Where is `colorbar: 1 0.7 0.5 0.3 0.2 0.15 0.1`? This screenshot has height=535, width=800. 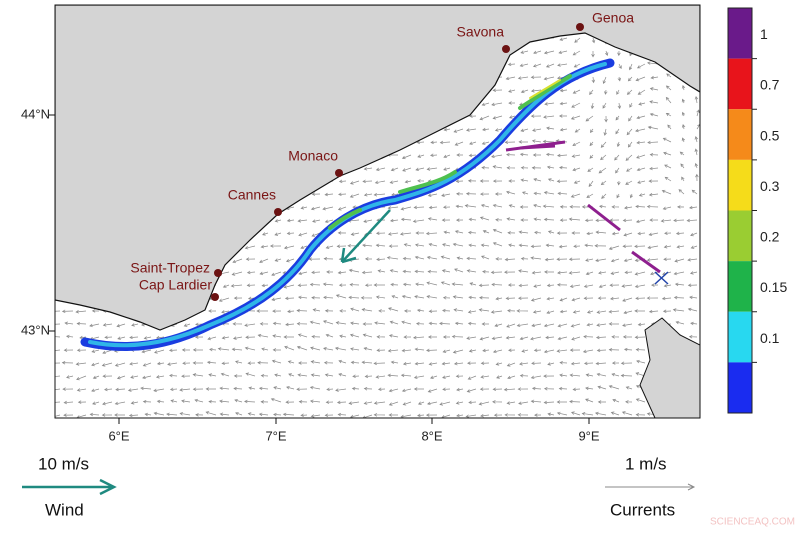 colorbar: 1 0.7 0.5 0.3 0.2 0.15 0.1 is located at coordinates (757, 210).